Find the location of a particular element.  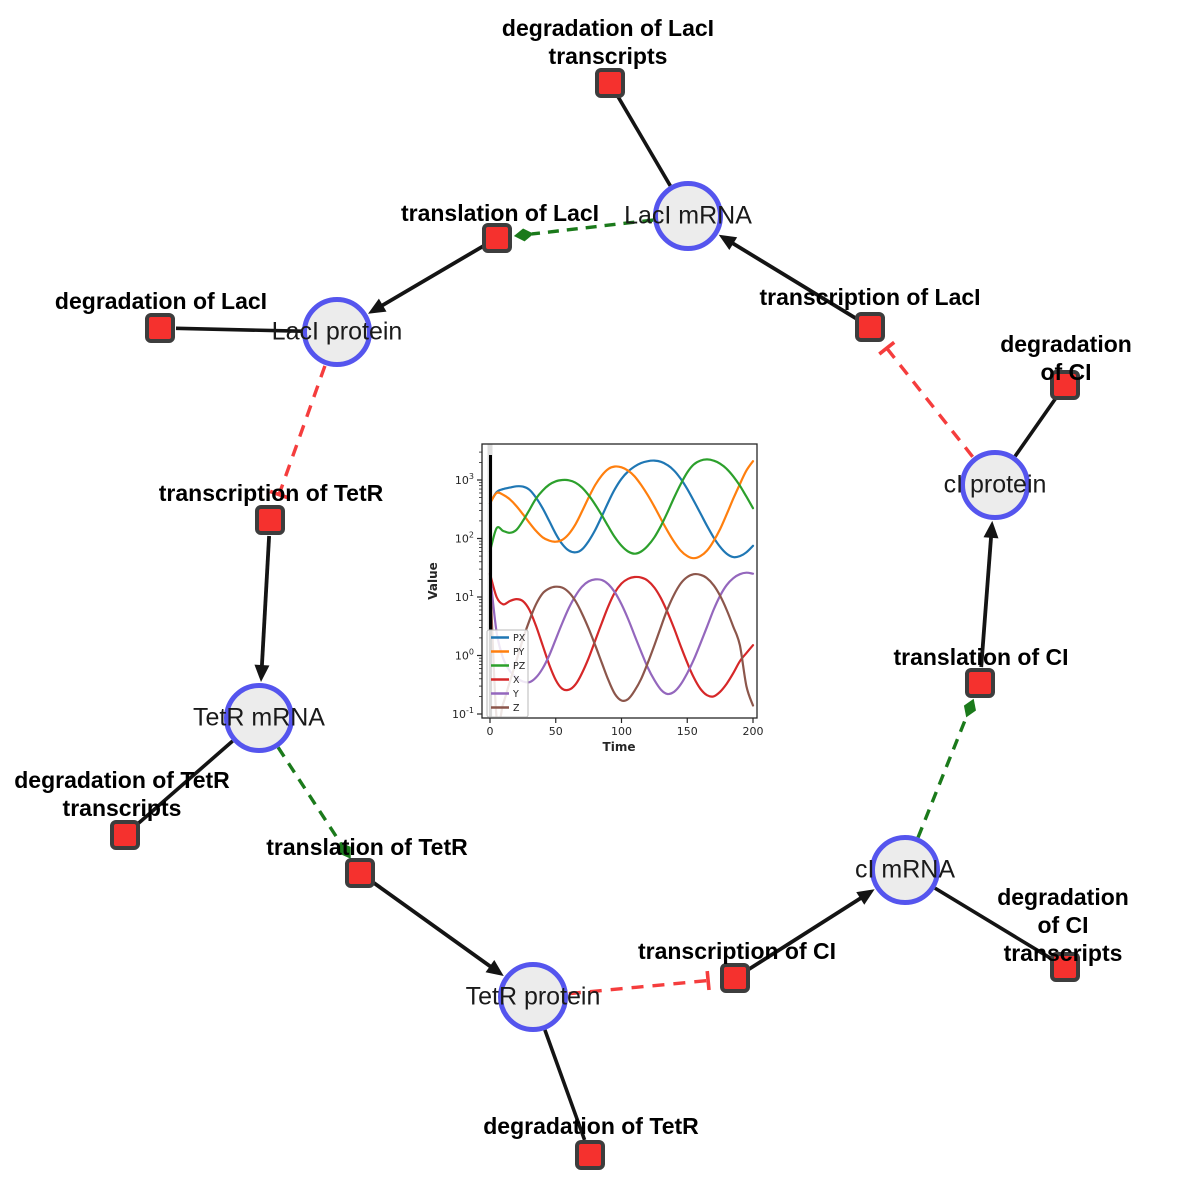

series-PY-line is located at coordinates (621, 510).